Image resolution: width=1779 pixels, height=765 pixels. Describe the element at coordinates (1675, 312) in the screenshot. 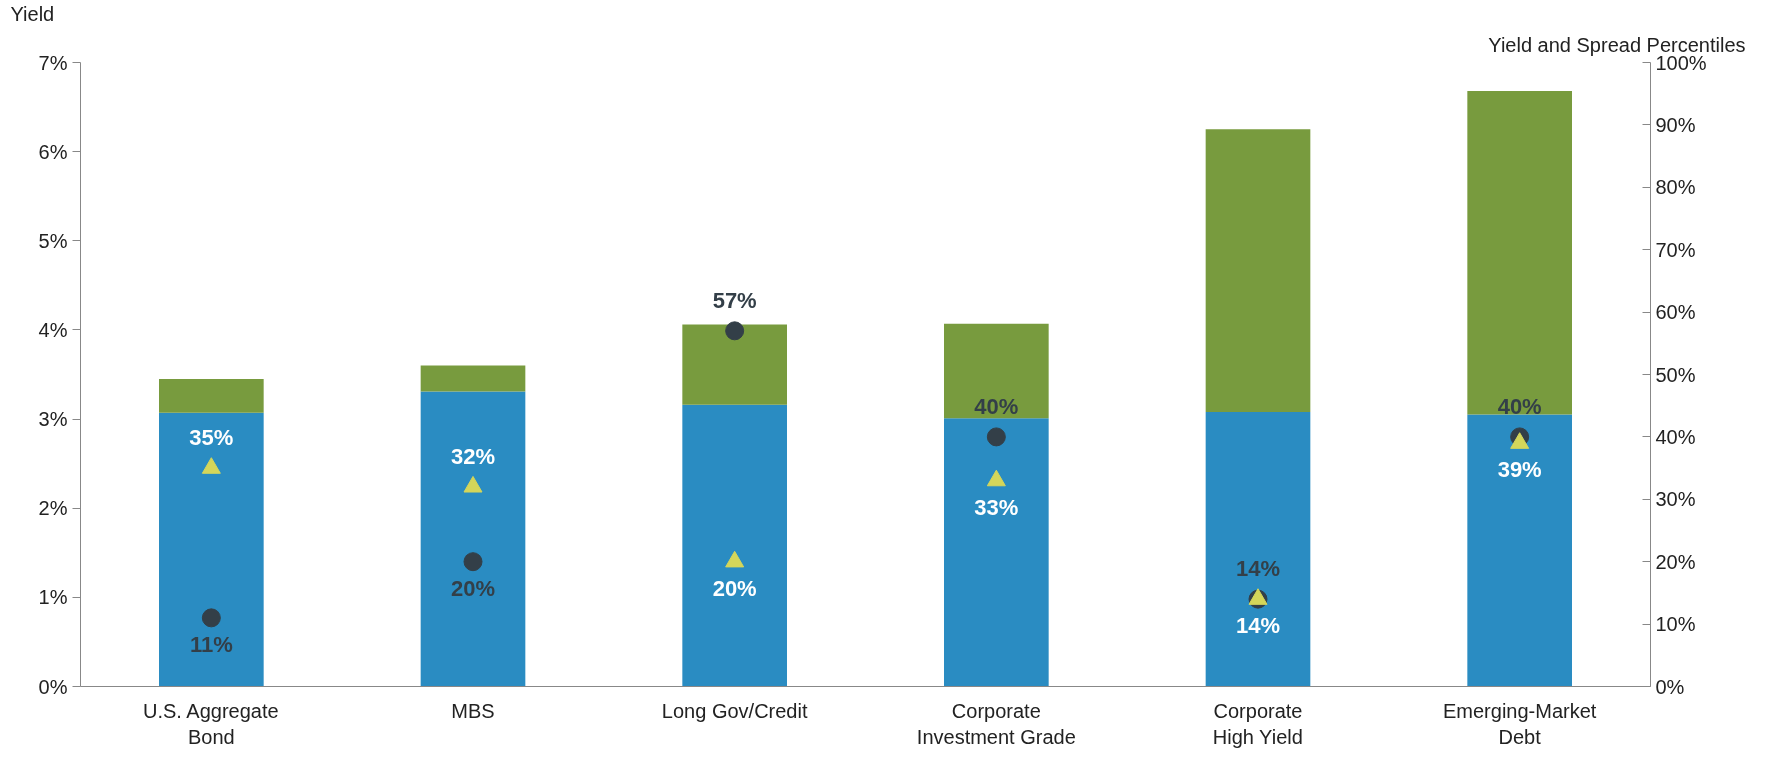

I see `y2-tick-label: 60%` at that location.